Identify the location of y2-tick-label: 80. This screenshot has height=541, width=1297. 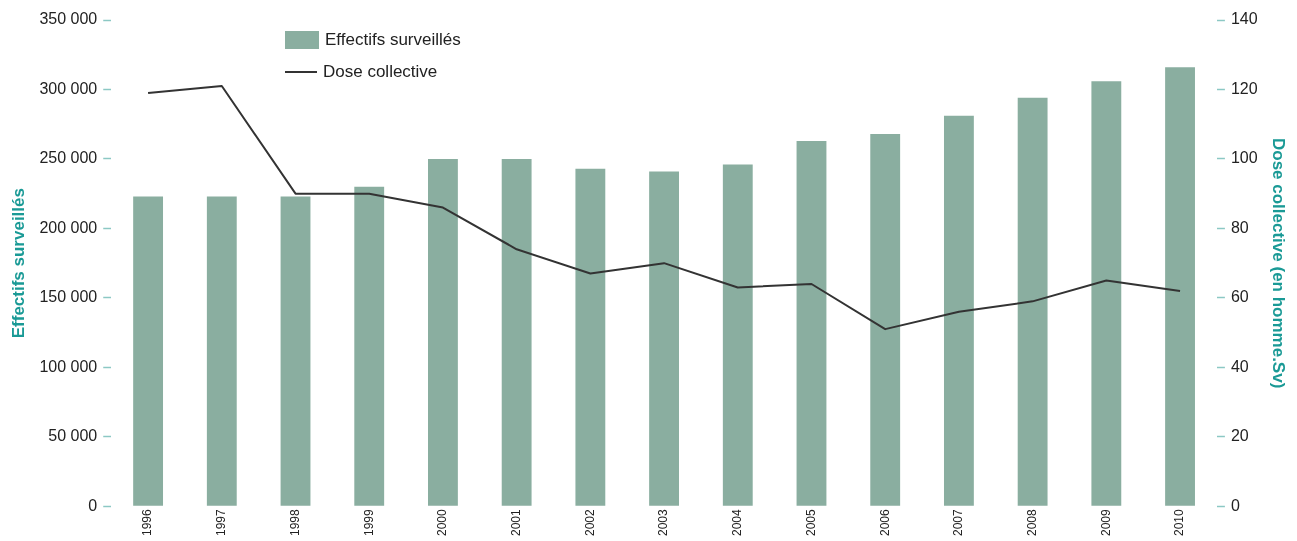
(1239, 227).